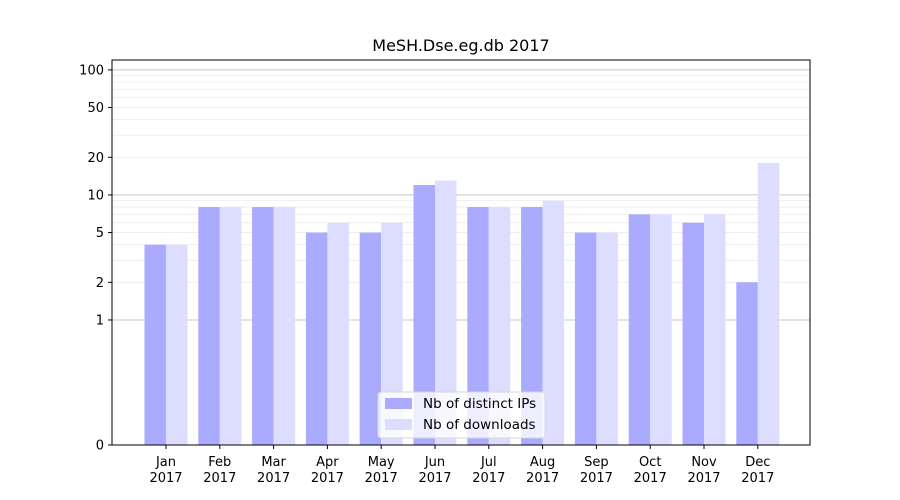  I want to click on y-tick-label: 20, so click(95, 158).